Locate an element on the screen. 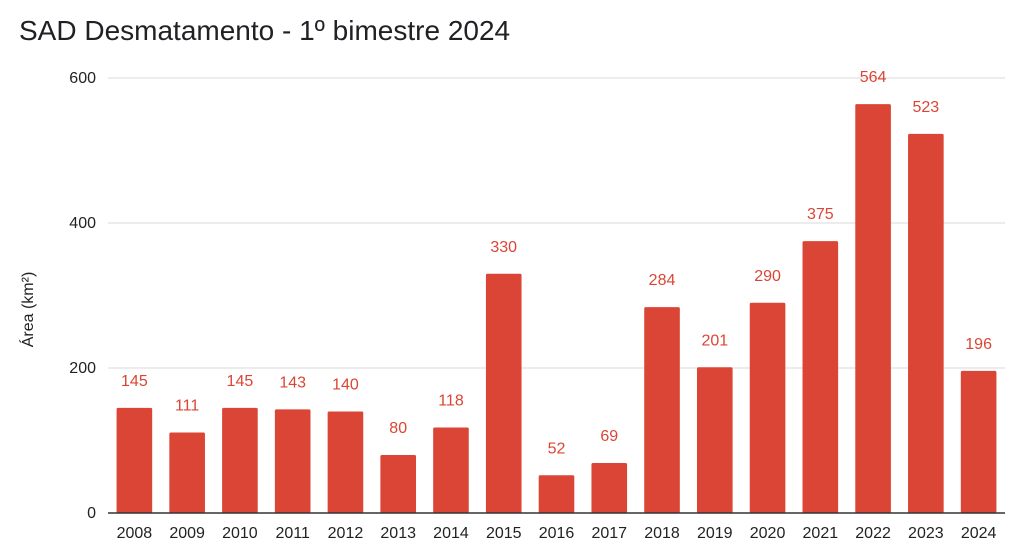 This screenshot has width=1024, height=552. x-tick-label-2023: 2023 is located at coordinates (926, 533).